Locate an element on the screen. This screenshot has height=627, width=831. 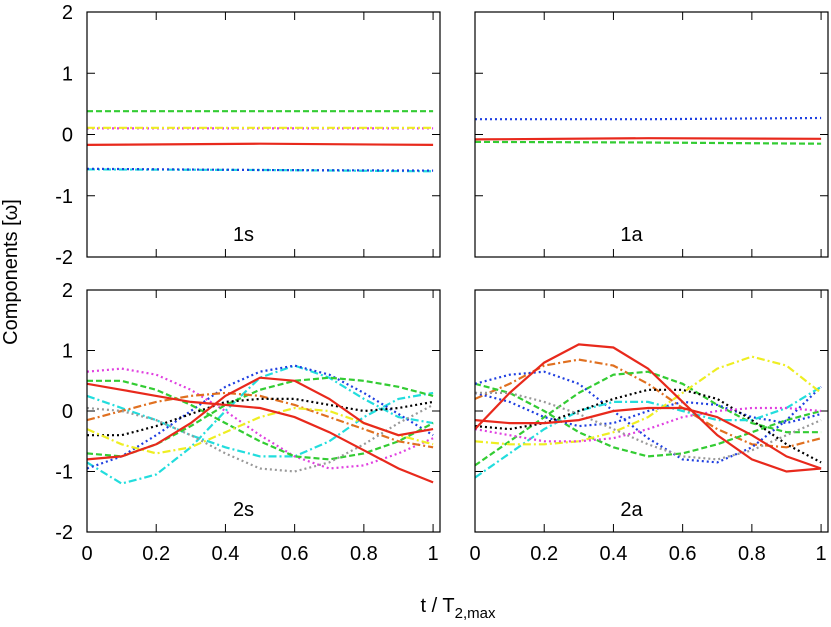
x-axis-label-sub: 2,max is located at coordinates (475, 613).